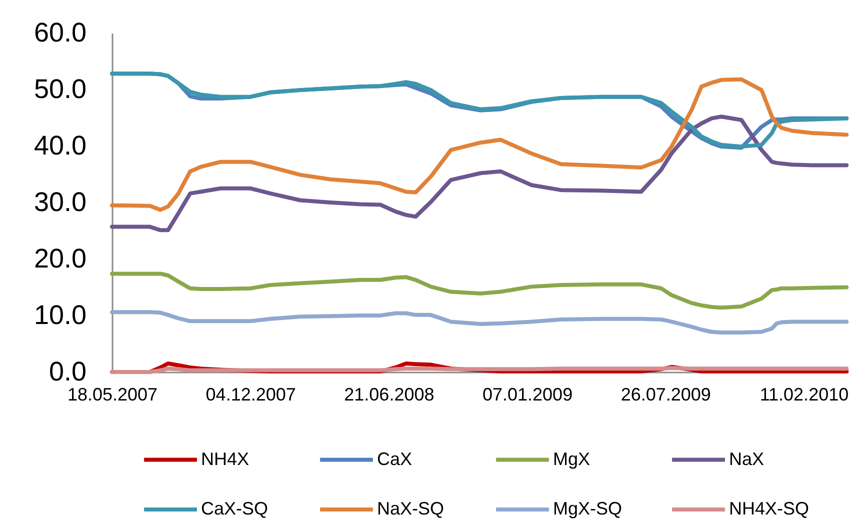 The height and width of the screenshot is (523, 856). I want to click on y-tick-label: 60.0, so click(60, 33).